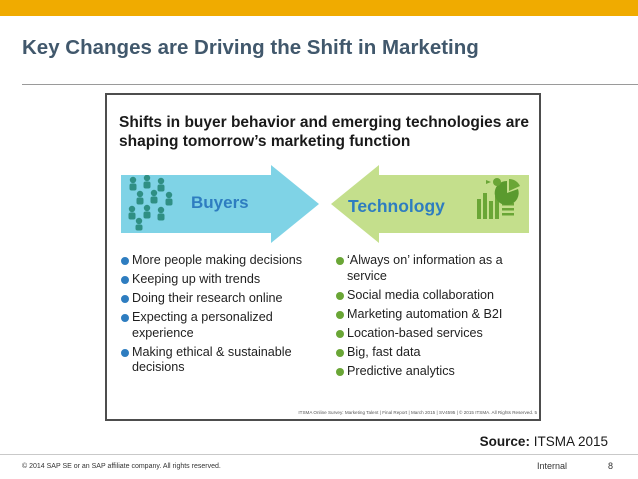 This screenshot has width=638, height=479. Describe the element at coordinates (319, 454) in the screenshot. I see `footer-divider` at that location.